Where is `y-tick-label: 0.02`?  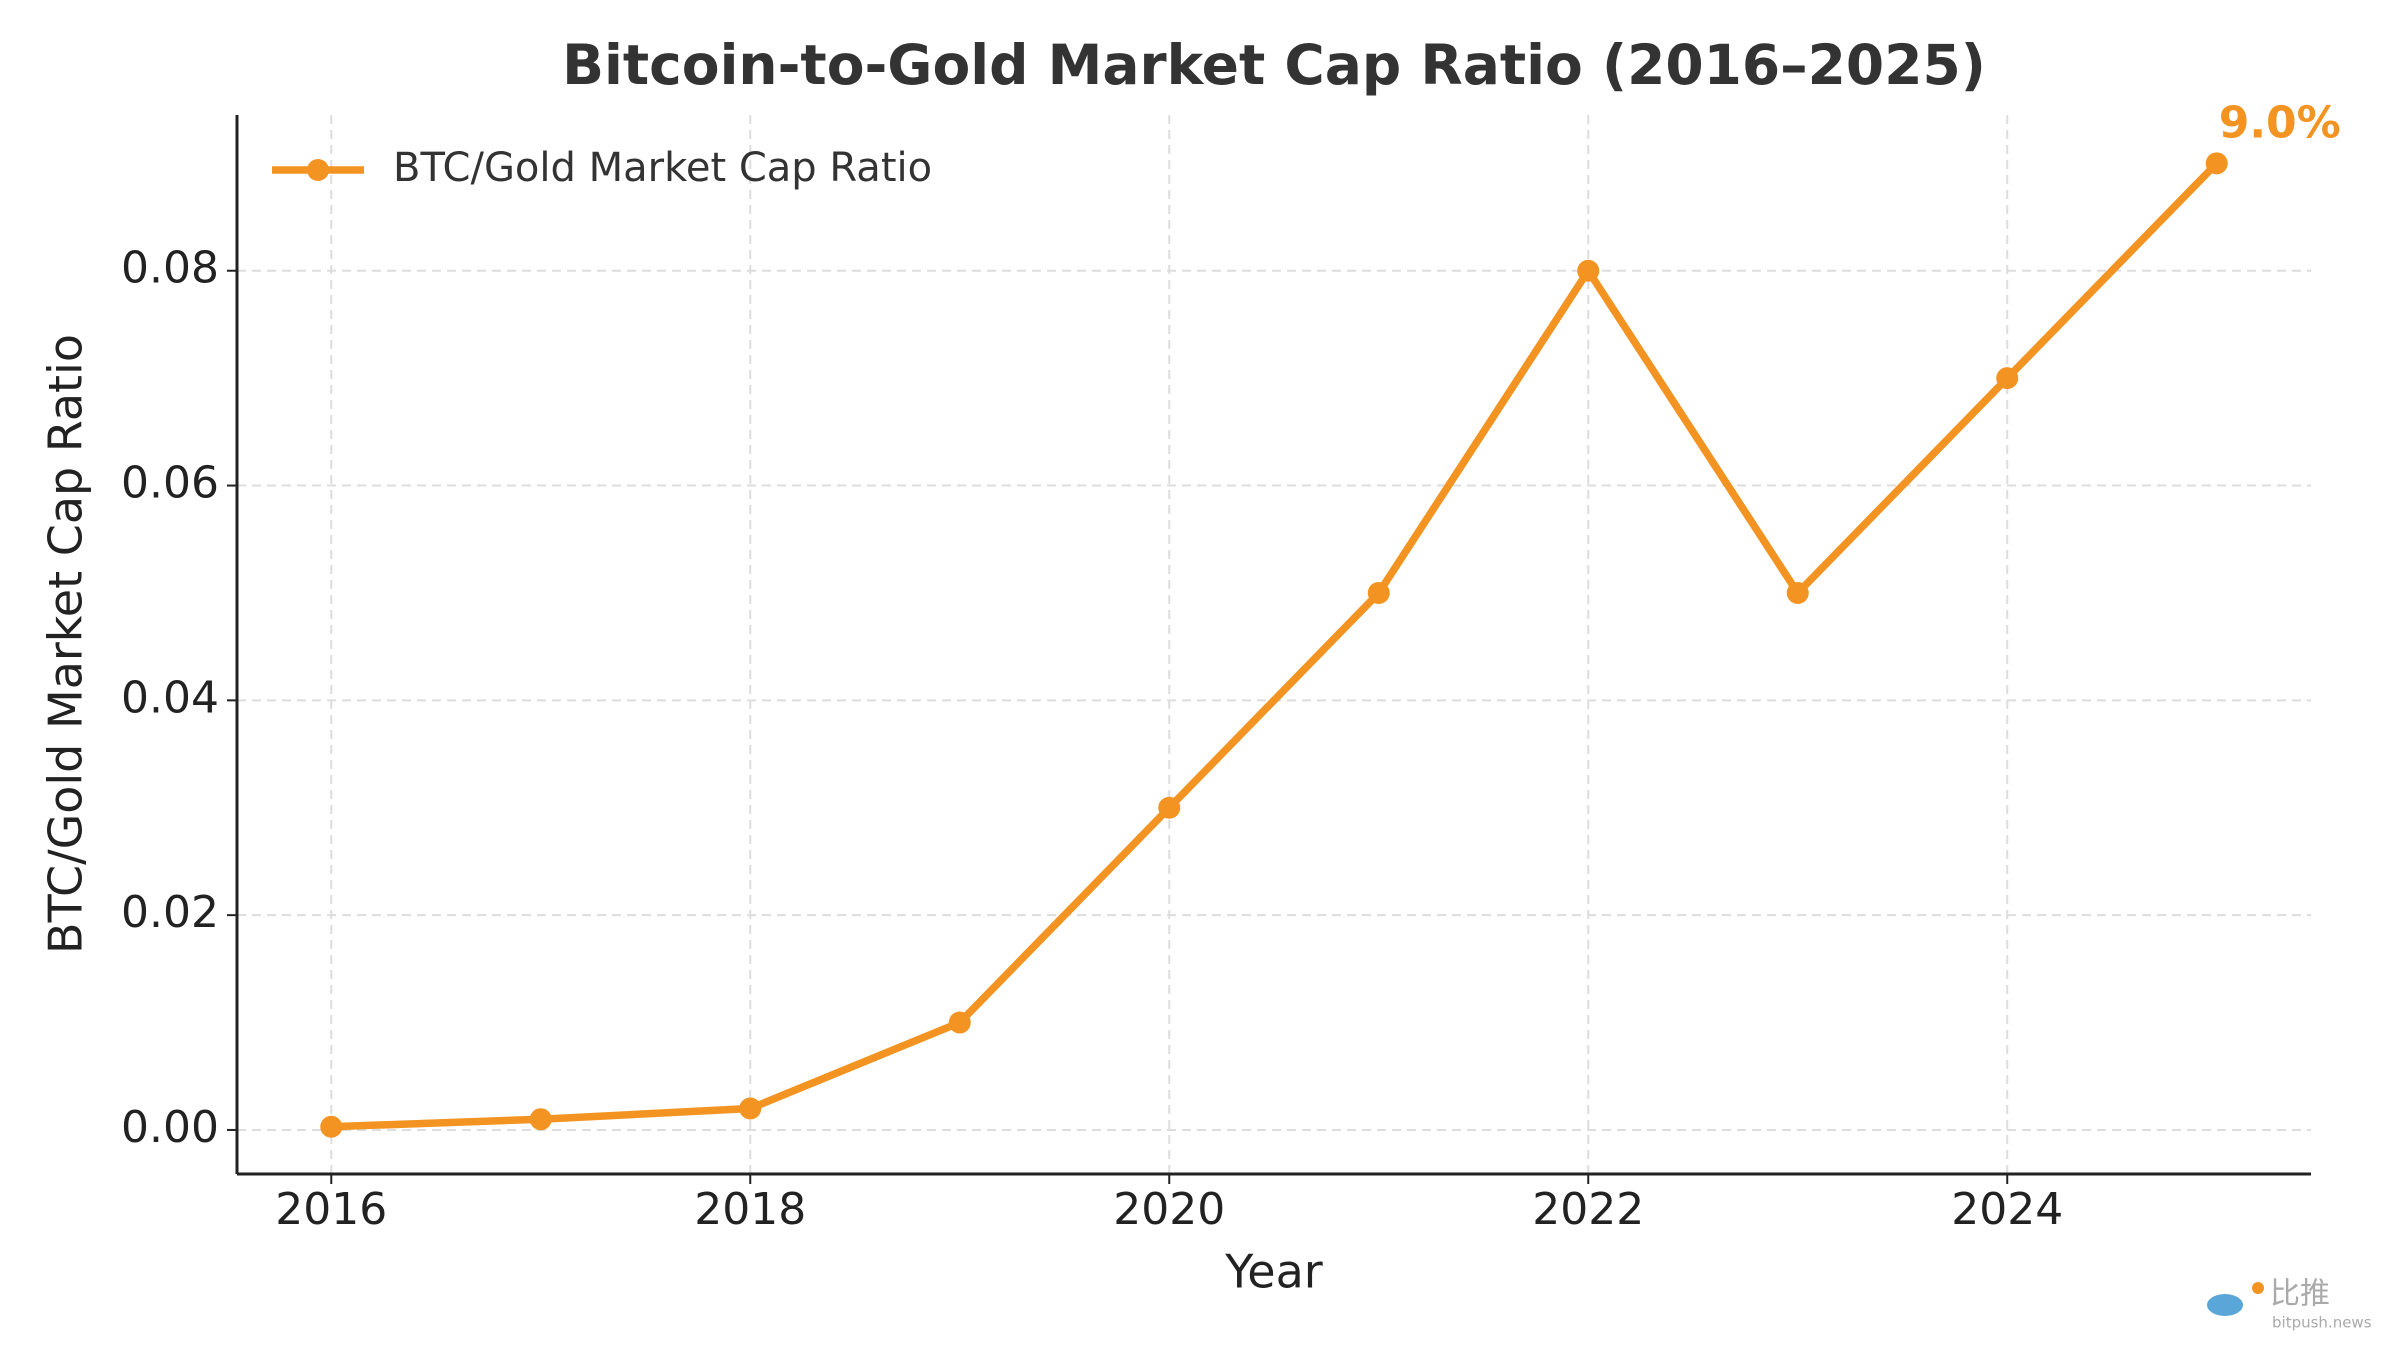
y-tick-label: 0.02 is located at coordinates (170, 912).